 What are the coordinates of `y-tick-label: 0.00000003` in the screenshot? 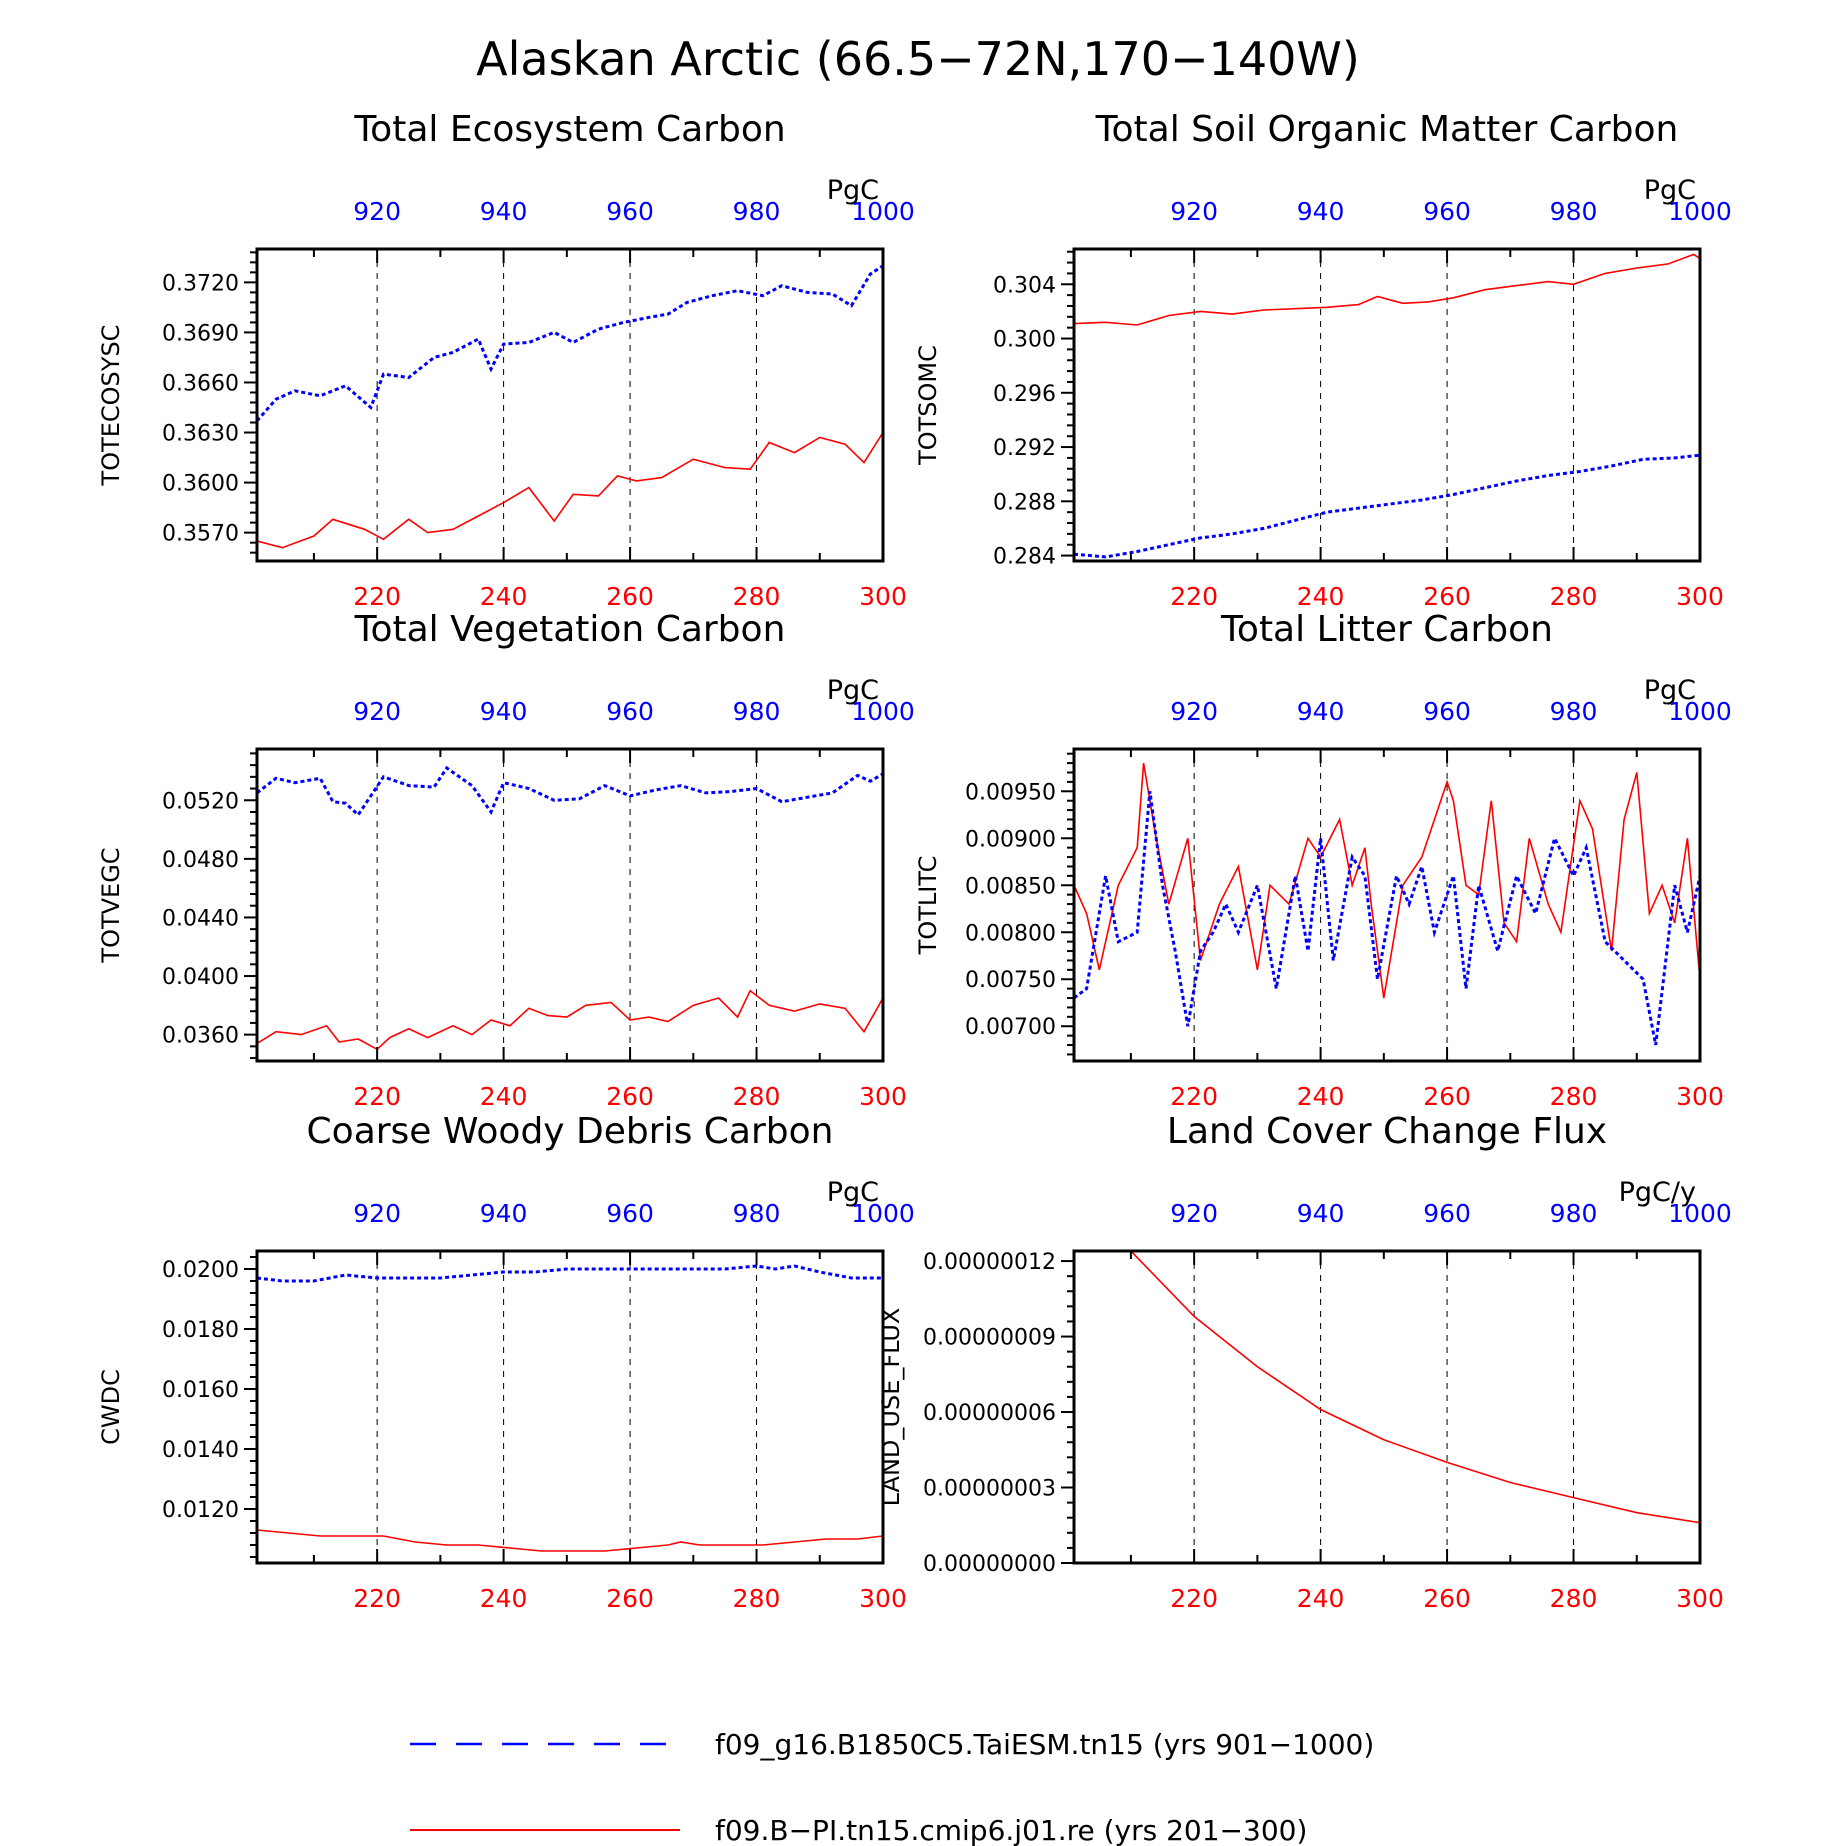 It's located at (989, 1489).